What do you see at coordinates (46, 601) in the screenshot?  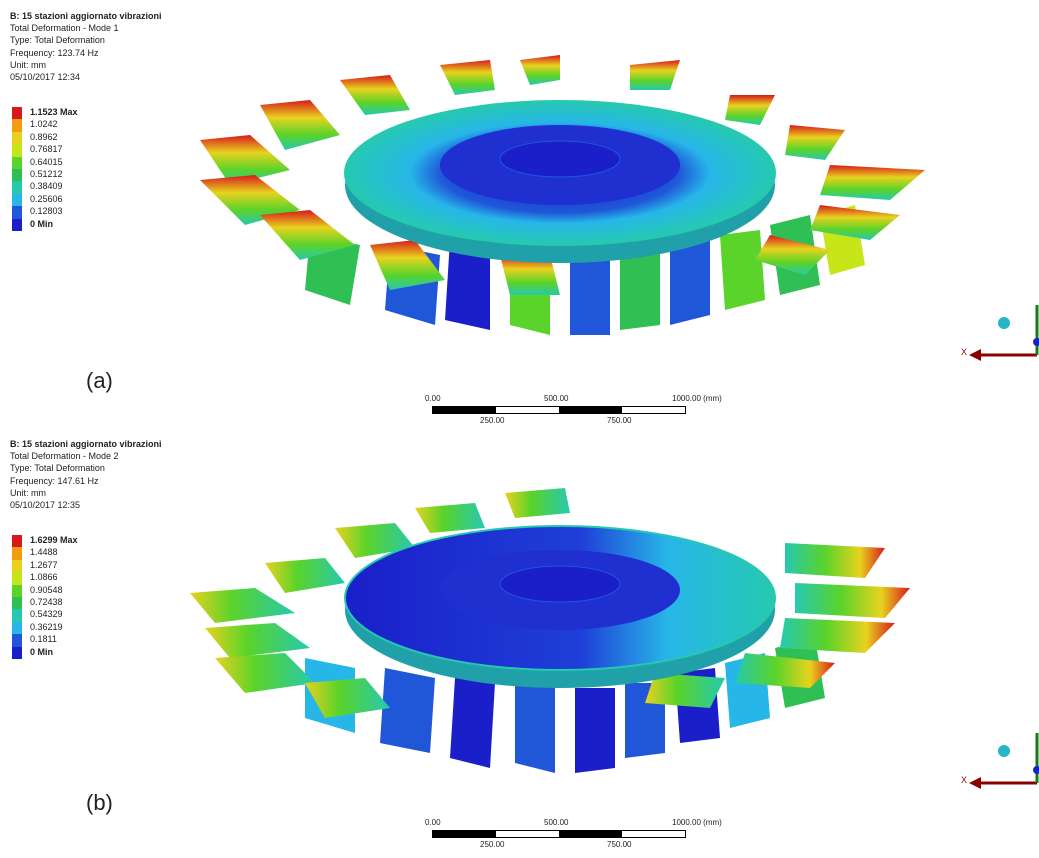 I see `legend-label: 0.72438` at bounding box center [46, 601].